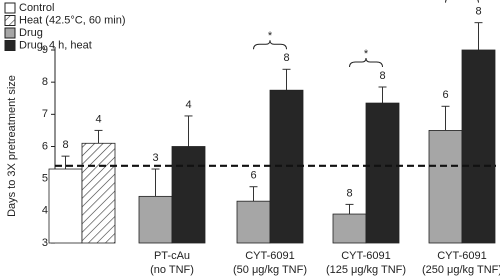 The width and height of the screenshot is (500, 278). Describe the element at coordinates (461, 270) in the screenshot. I see `x-tick-label: (250 μg/kg TNF)` at that location.